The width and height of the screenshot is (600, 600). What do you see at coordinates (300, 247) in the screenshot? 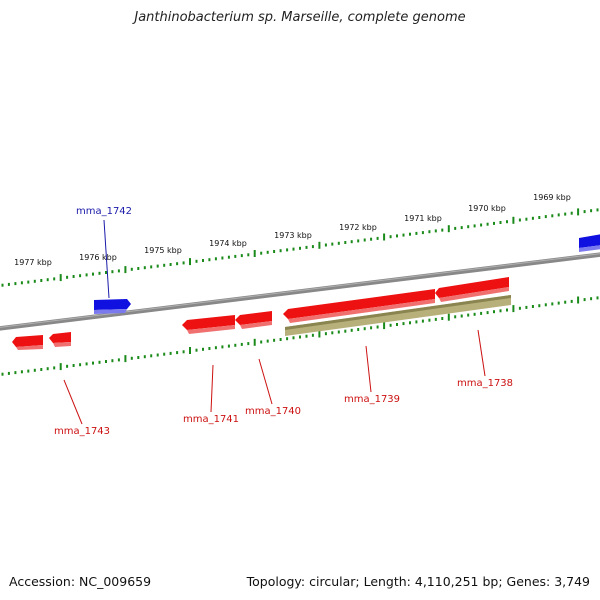
I see `outer-tick-ruler` at bounding box center [300, 247].